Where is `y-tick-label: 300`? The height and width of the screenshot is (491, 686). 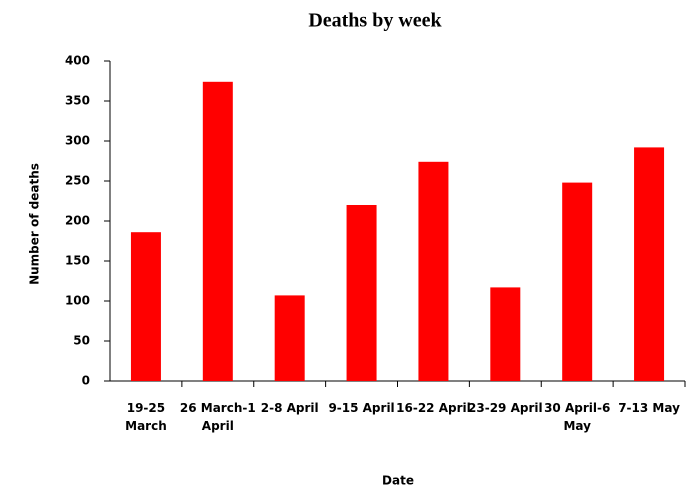 y-tick-label: 300 is located at coordinates (77, 141).